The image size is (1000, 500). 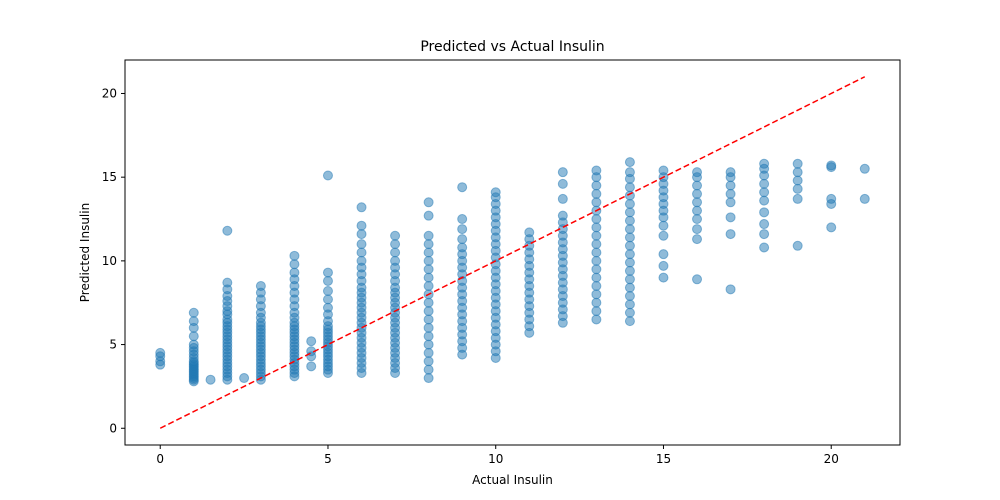 I want to click on y-tick-label: 10, so click(x=109, y=261).